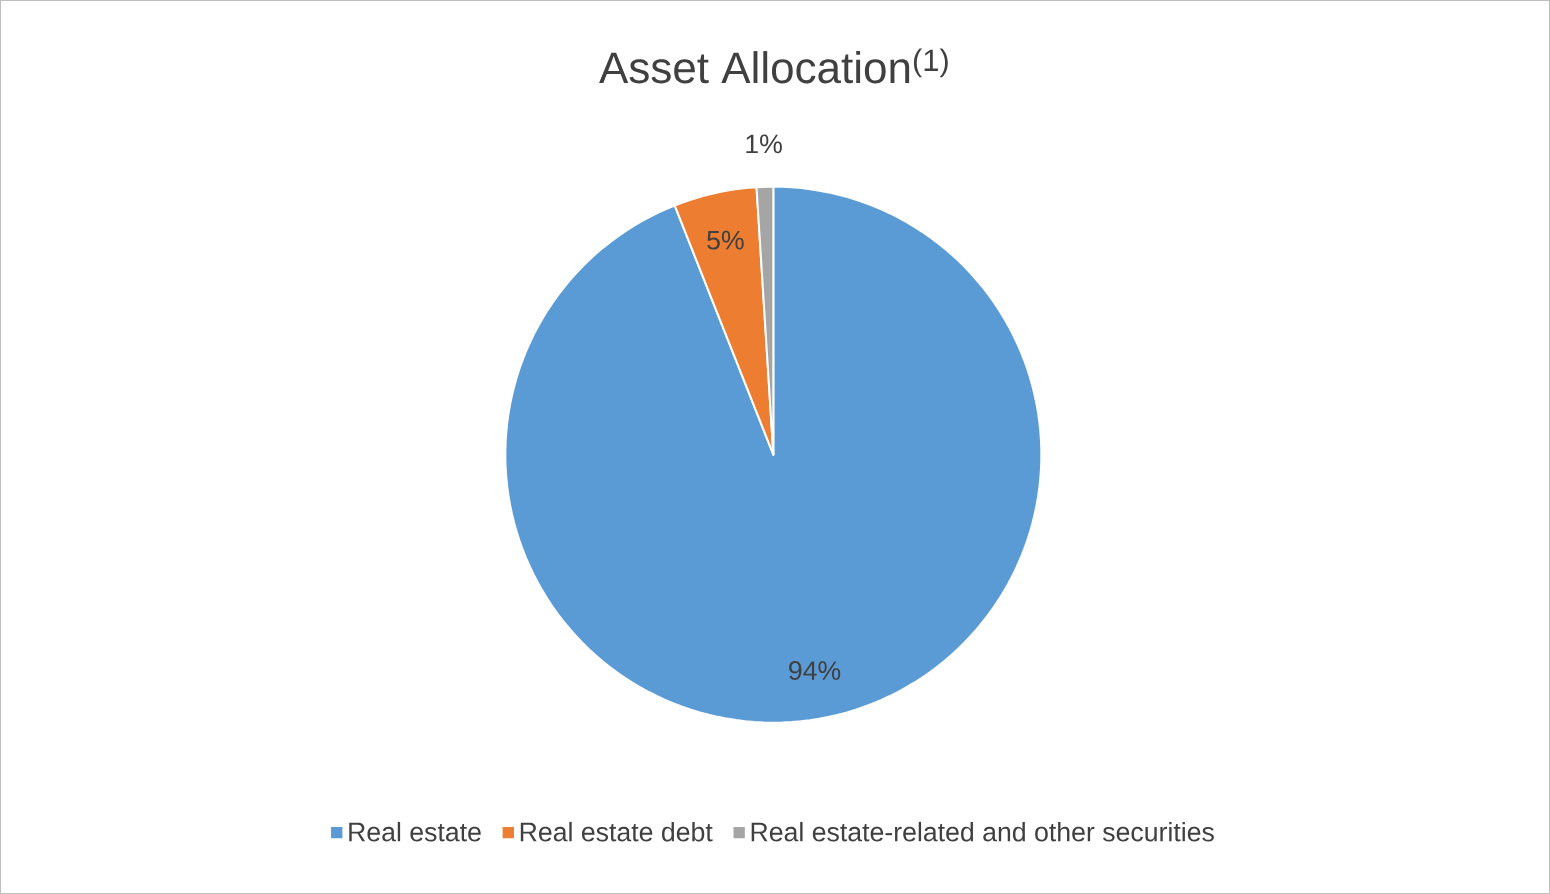 This screenshot has height=894, width=1550. What do you see at coordinates (725, 240) in the screenshot?
I see `data-label: 5%` at bounding box center [725, 240].